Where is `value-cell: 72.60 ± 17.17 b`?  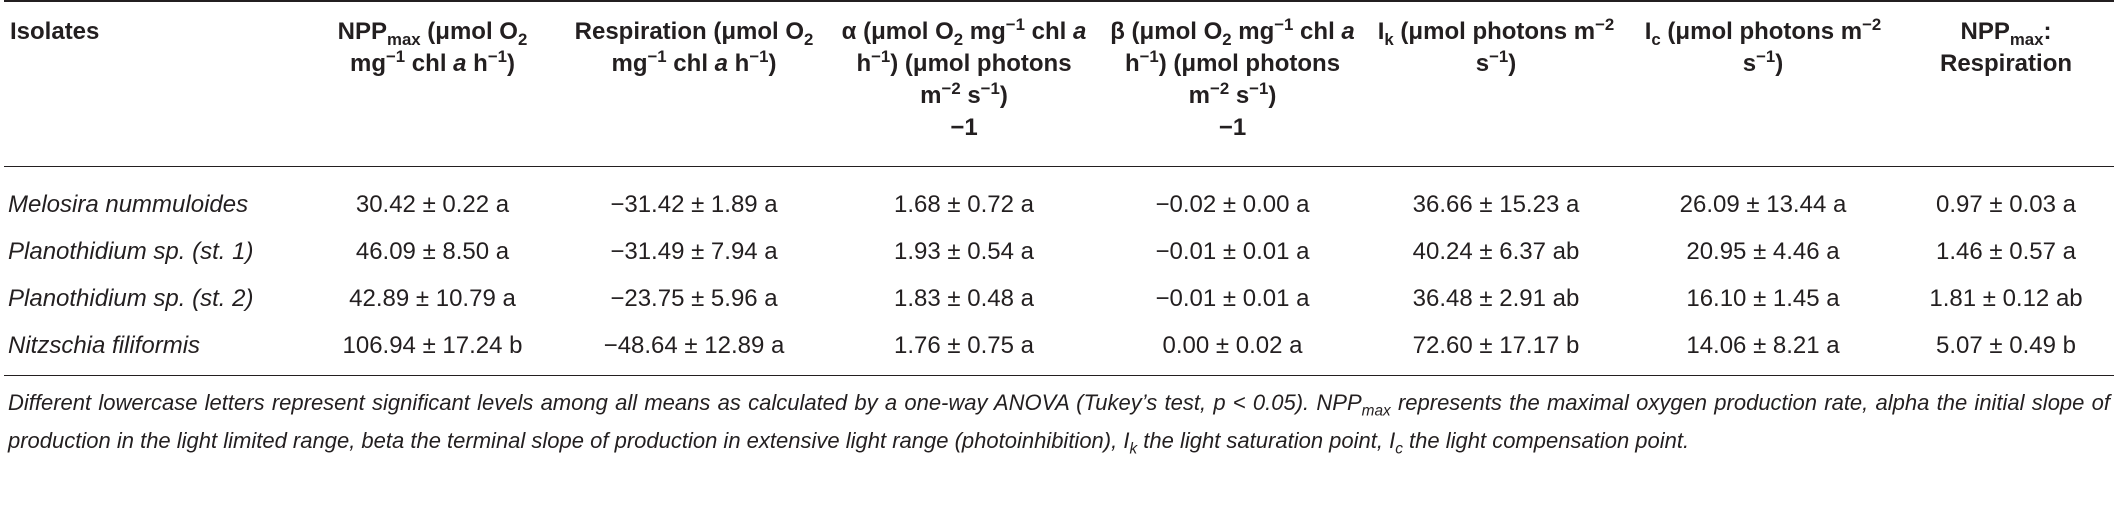
value-cell: 72.60 ± 17.17 b is located at coordinates (1496, 349).